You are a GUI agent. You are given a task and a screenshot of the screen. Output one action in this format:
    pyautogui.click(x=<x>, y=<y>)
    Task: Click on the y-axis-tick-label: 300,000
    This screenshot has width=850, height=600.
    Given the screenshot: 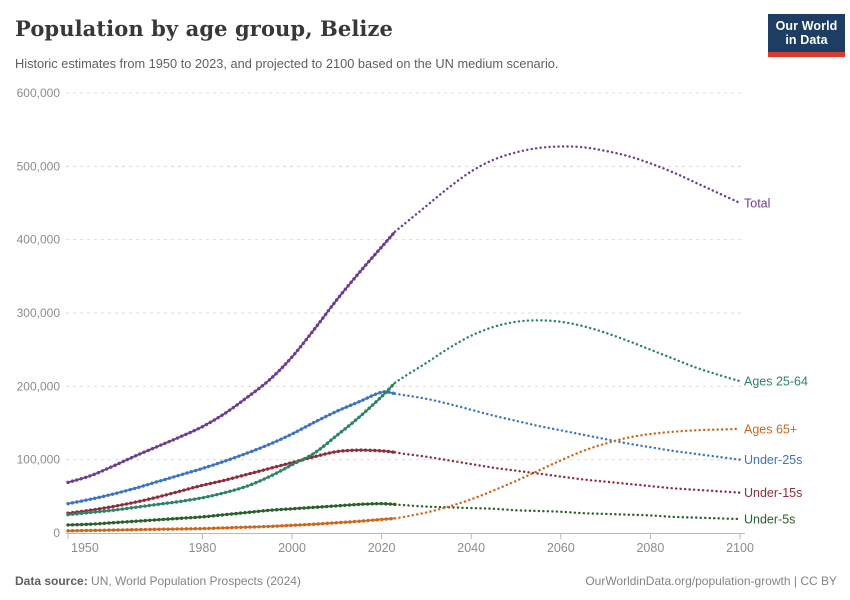 What is the action you would take?
    pyautogui.click(x=39, y=313)
    